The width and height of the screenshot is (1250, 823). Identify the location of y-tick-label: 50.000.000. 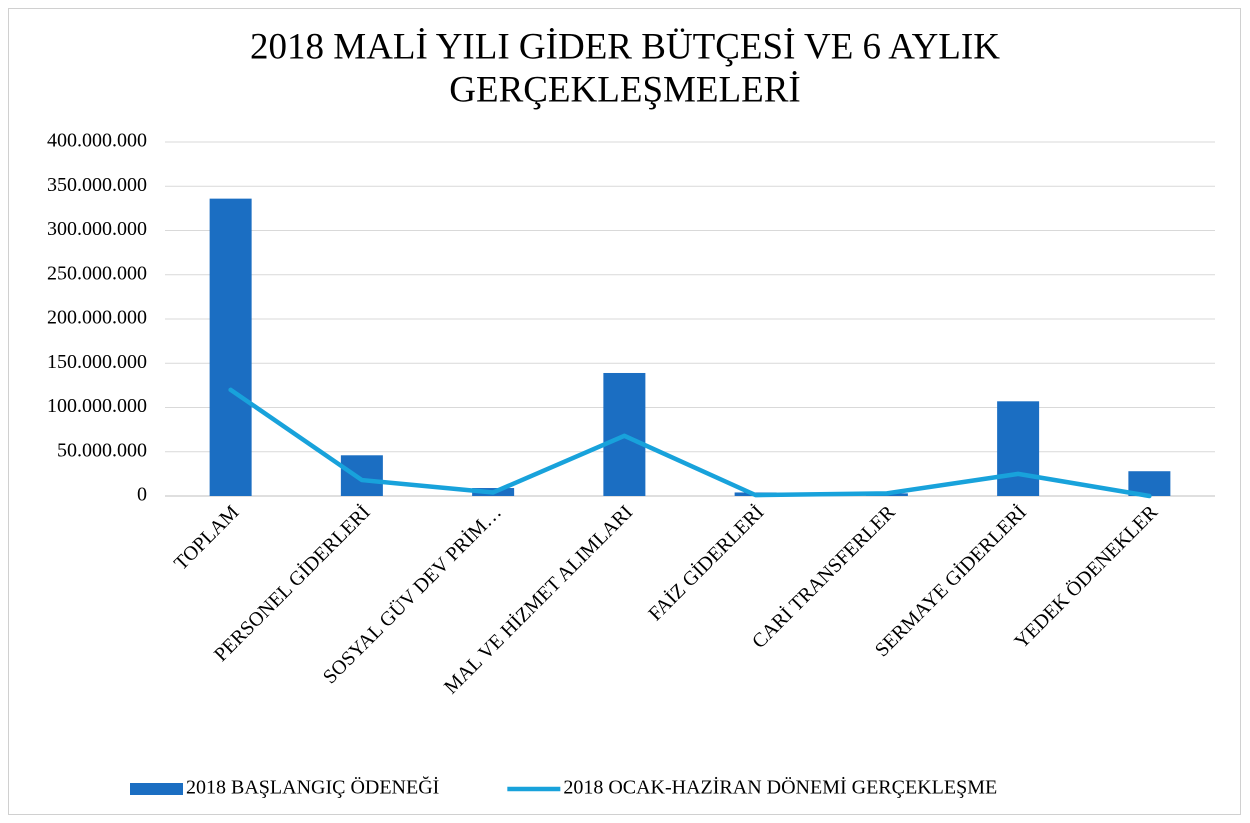
(102, 450).